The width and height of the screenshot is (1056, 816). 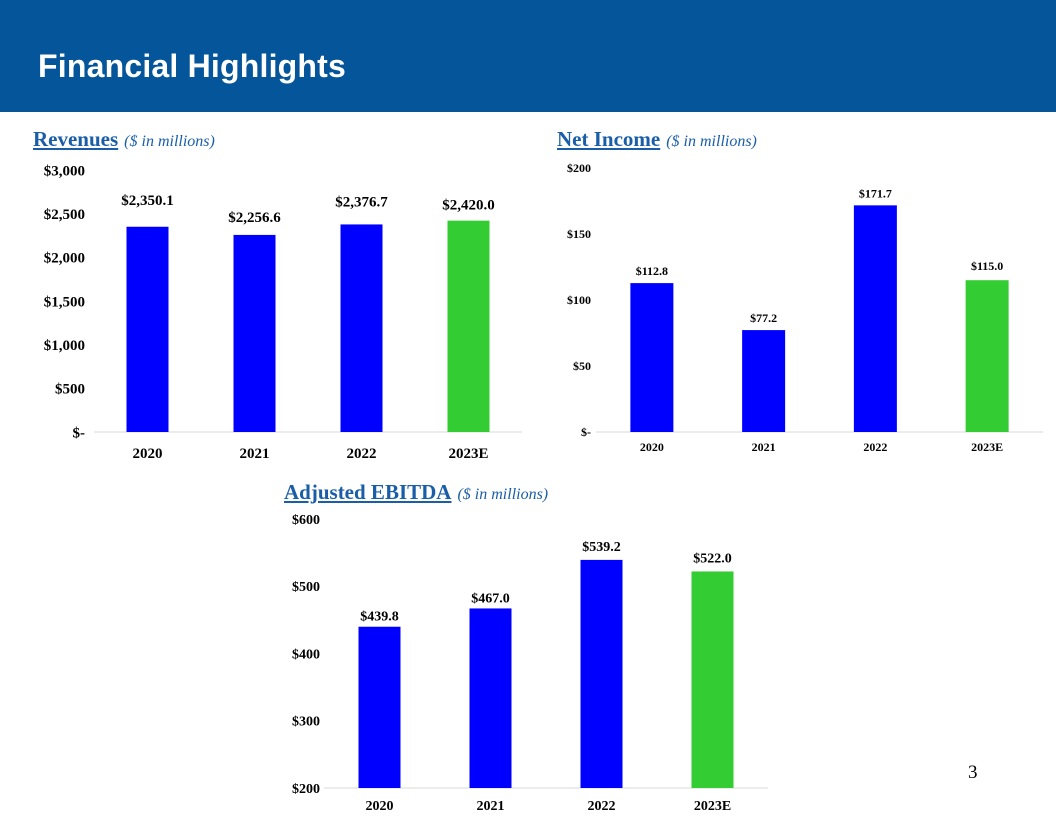 What do you see at coordinates (973, 772) in the screenshot?
I see `page-number: 3` at bounding box center [973, 772].